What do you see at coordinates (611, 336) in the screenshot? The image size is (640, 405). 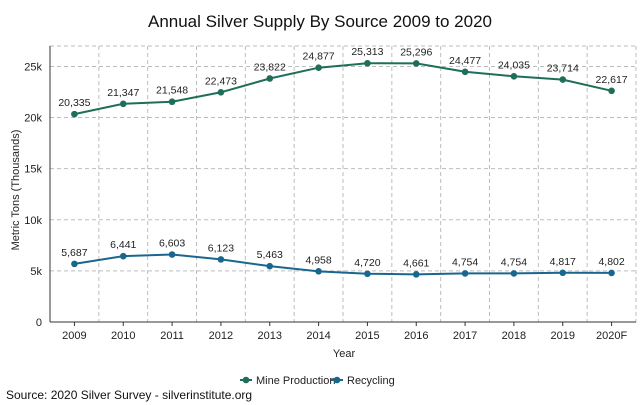 I see `x-tick-label: 2020F` at bounding box center [611, 336].